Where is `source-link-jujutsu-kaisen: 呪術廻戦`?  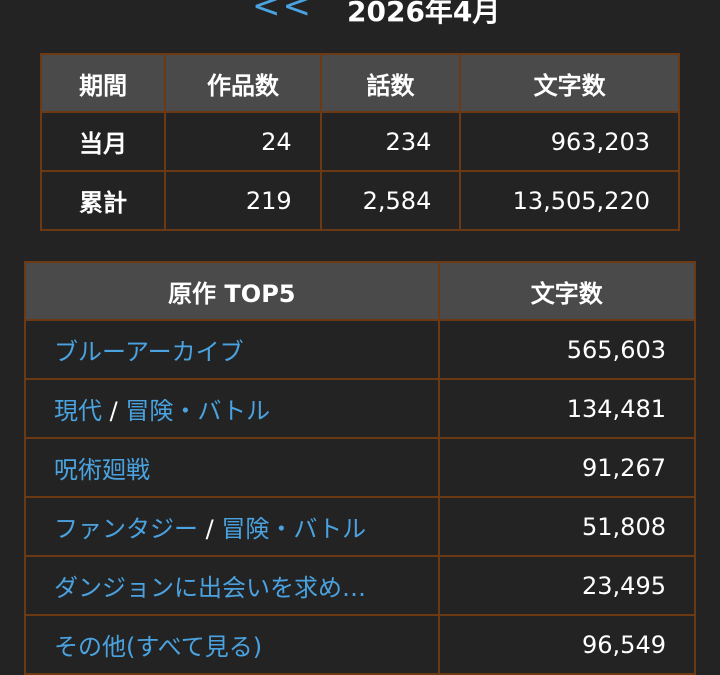
source-link-jujutsu-kaisen: 呪術廻戦 is located at coordinates (102, 470).